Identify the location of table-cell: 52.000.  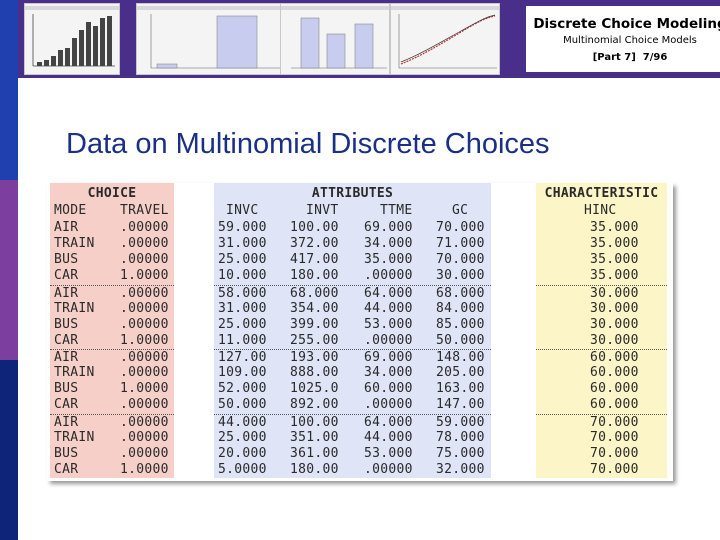
(242, 389).